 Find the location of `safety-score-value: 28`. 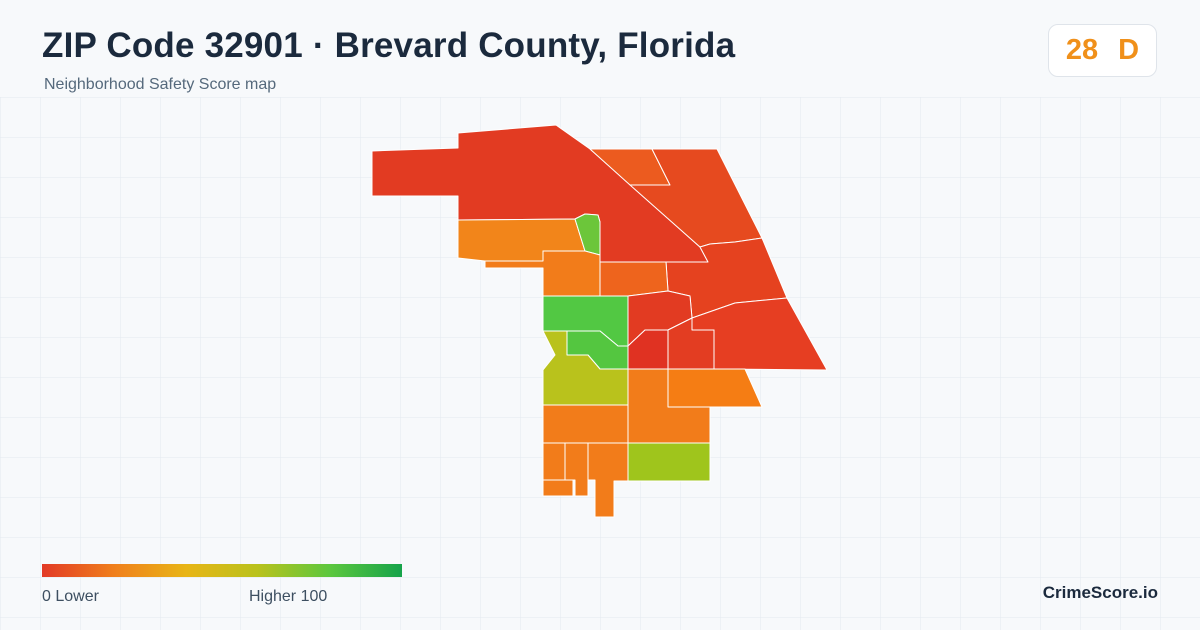

safety-score-value: 28 is located at coordinates (1082, 50).